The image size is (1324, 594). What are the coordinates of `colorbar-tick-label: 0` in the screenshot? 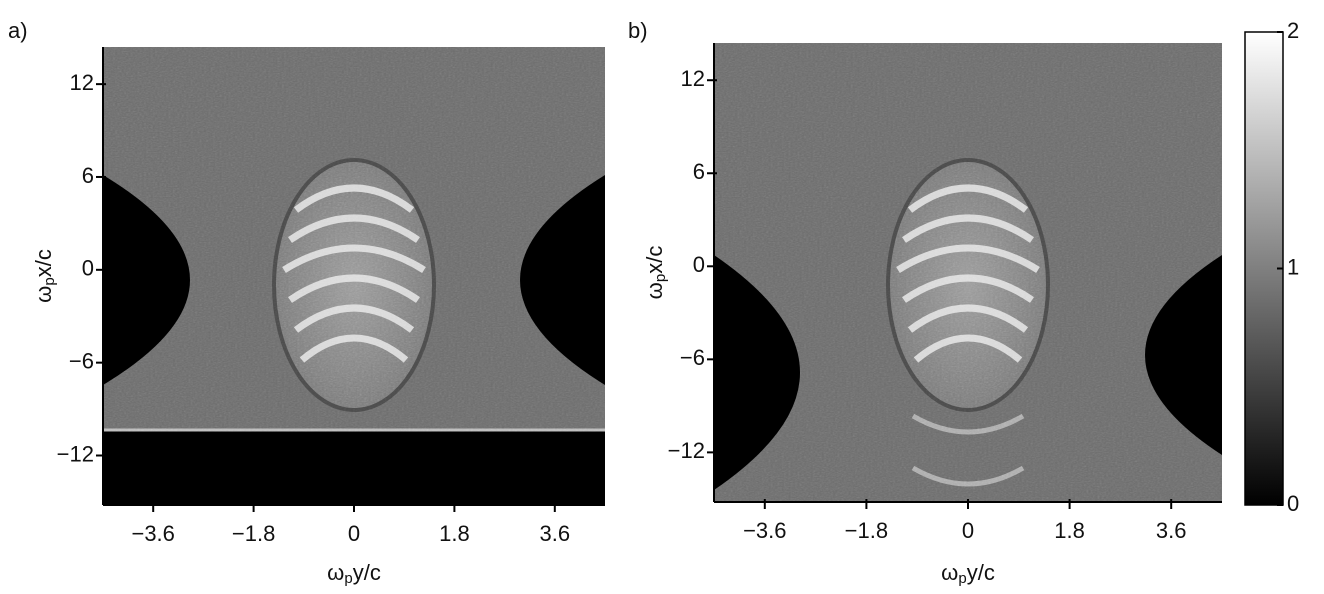 It's located at (1293, 503).